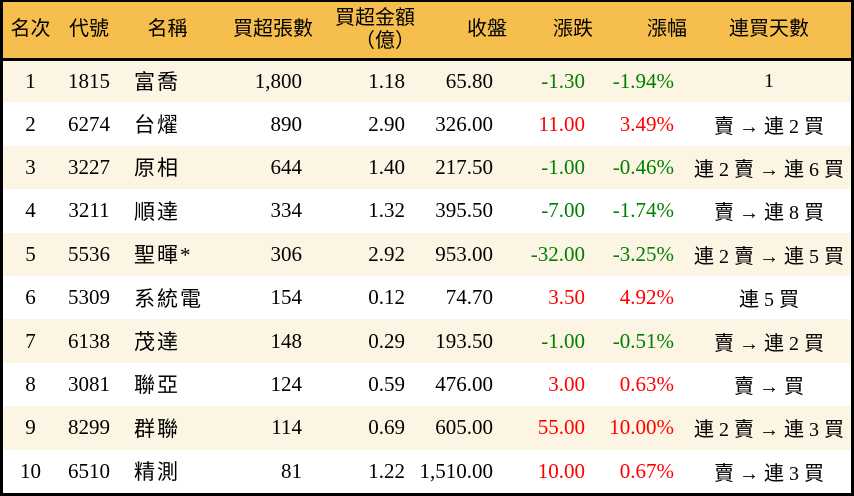  What do you see at coordinates (427, 297) in the screenshot?
I see `table-row: 6 5309 系統電 154 0.12 74.70 3.50 4.92% 連 5 買` at bounding box center [427, 297].